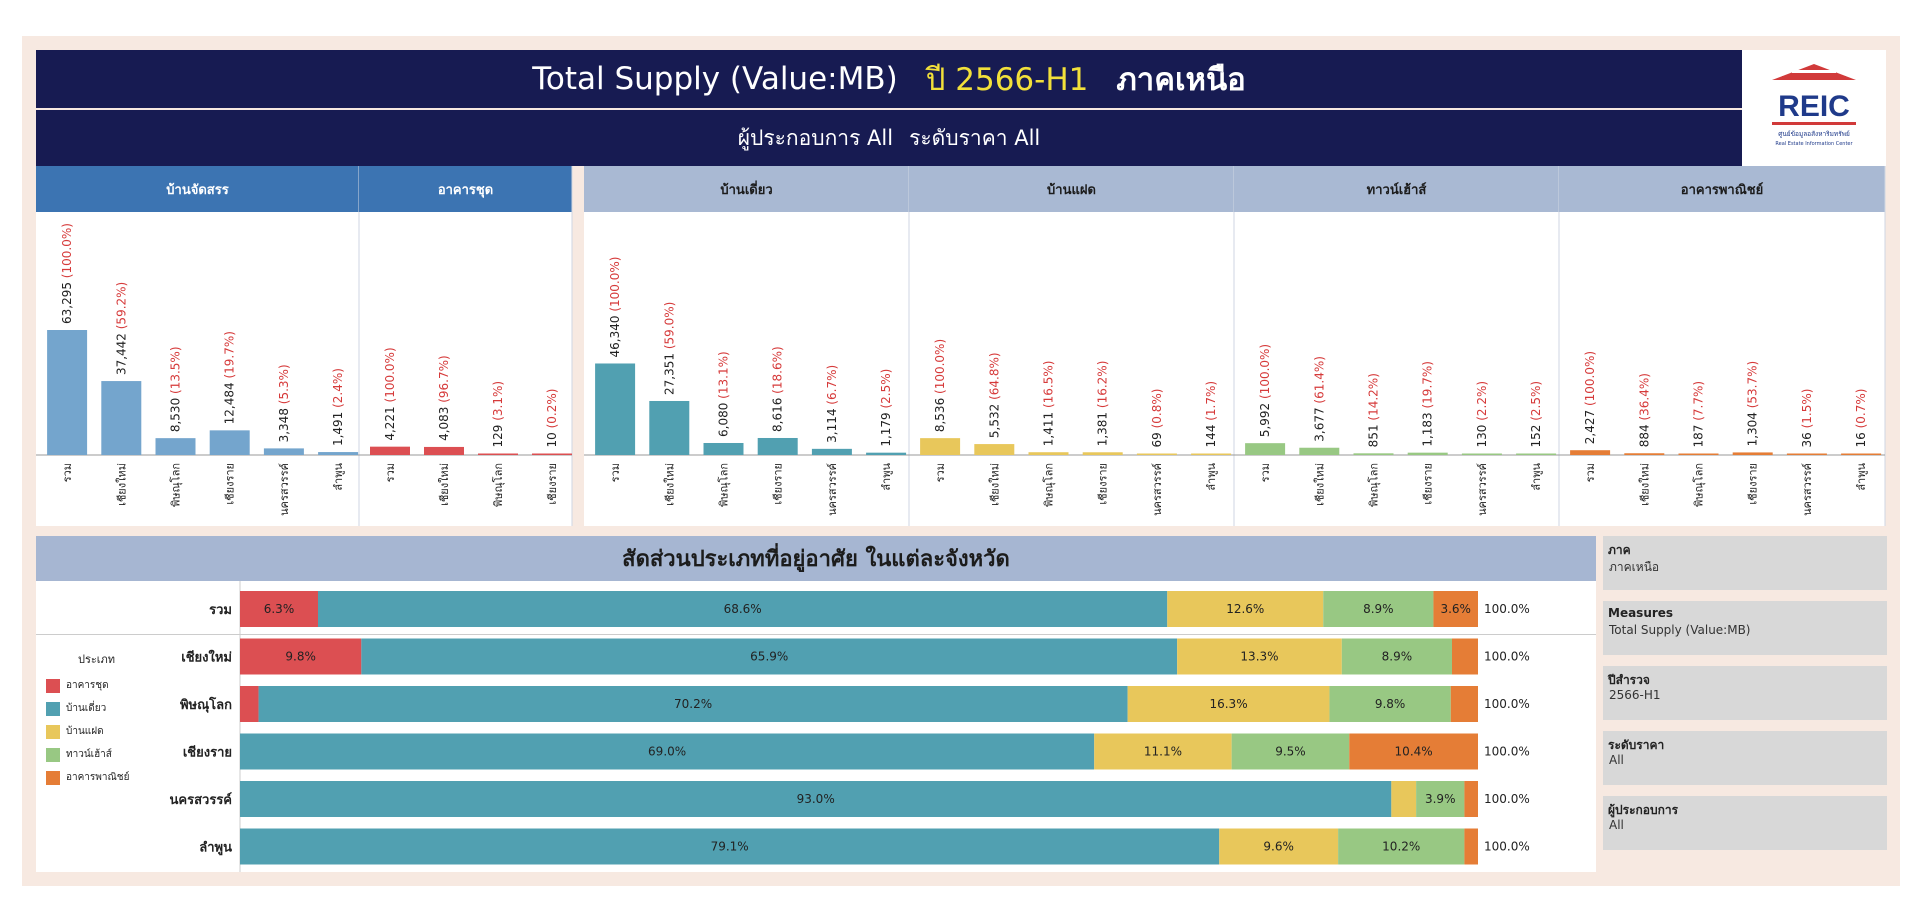 This screenshot has width=1928, height=912. What do you see at coordinates (1471, 846) in the screenshot?
I see `share-seg-commercial-lamphun` at bounding box center [1471, 846].